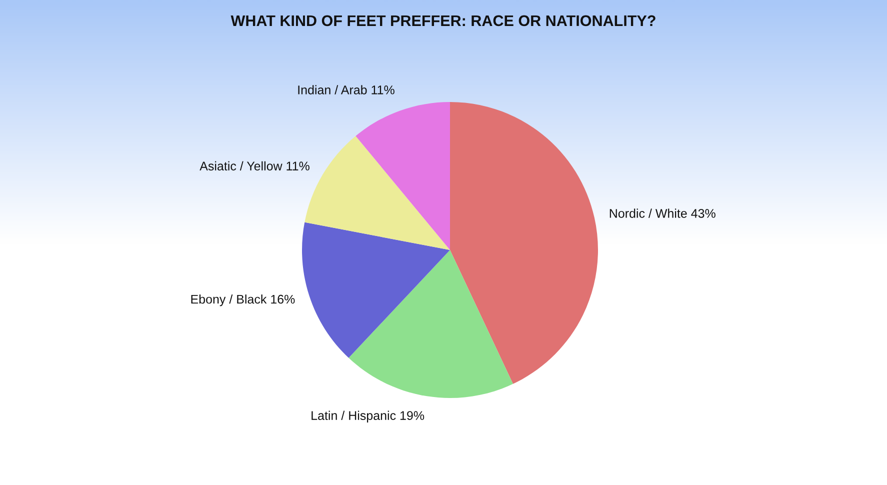 This screenshot has height=485, width=887. I want to click on slice-label: Latin / Hispanic 19%, so click(368, 416).